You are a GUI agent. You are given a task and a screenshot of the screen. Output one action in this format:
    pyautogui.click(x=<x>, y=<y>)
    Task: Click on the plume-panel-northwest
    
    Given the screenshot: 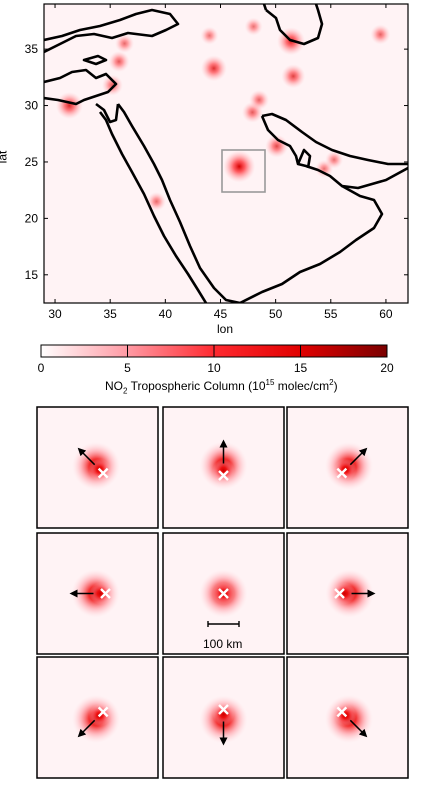 What is the action you would take?
    pyautogui.click(x=97, y=467)
    